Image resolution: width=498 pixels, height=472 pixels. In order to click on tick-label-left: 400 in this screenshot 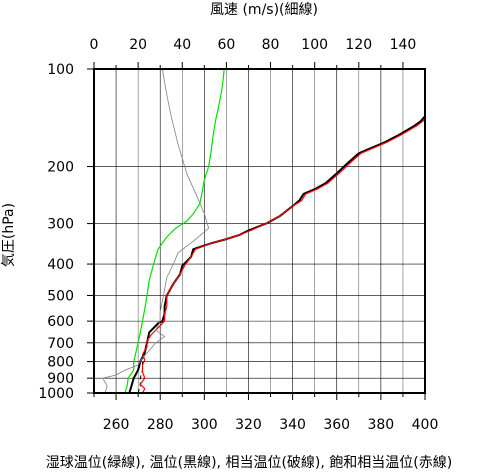, I will do `click(60, 265)`.